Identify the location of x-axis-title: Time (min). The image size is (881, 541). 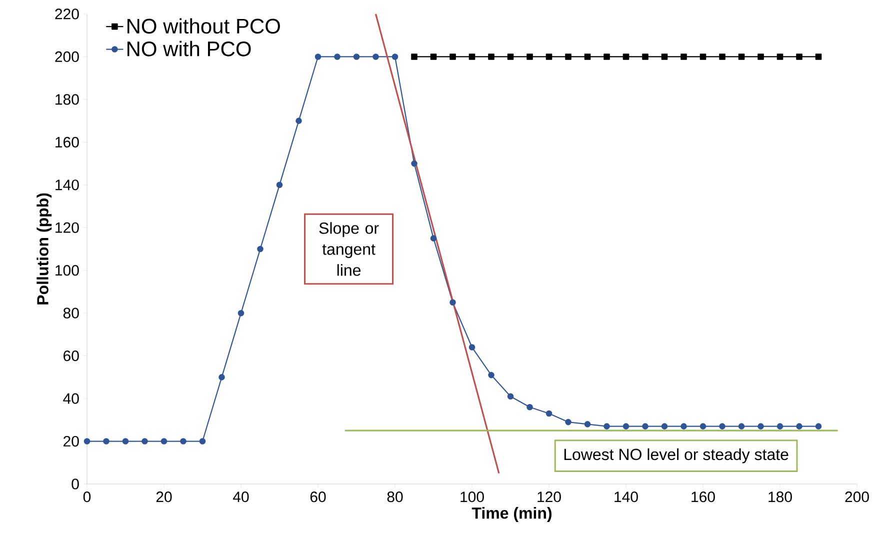
(512, 514).